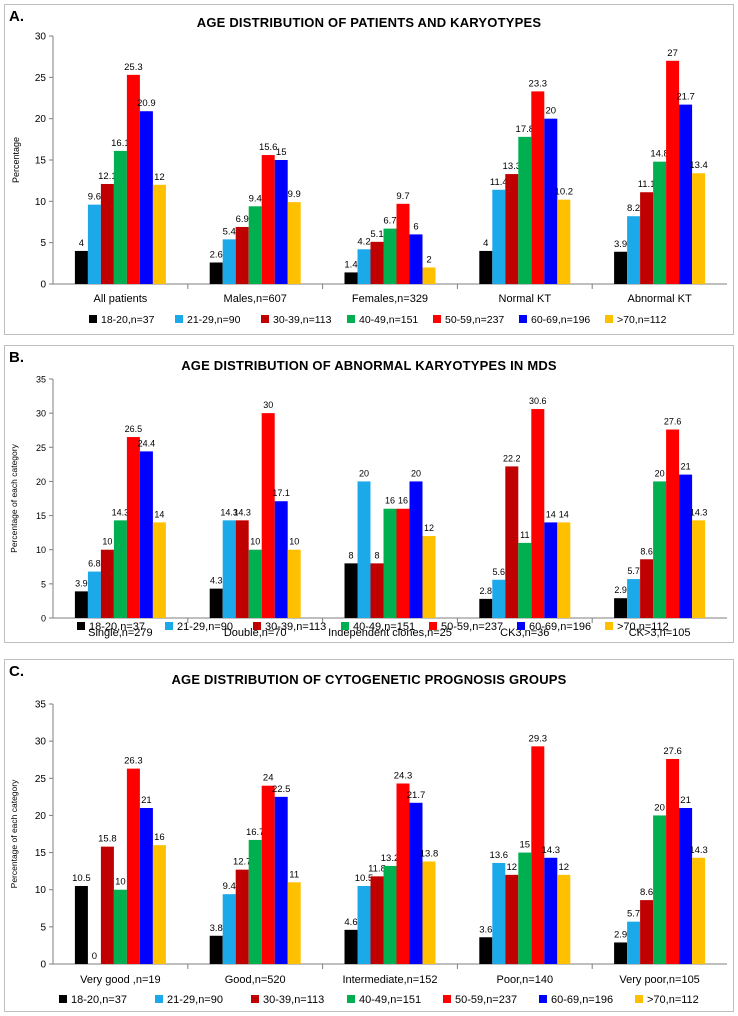 Image resolution: width=738 pixels, height=1016 pixels. Describe the element at coordinates (672, 751) in the screenshot. I see `data-label: 27.6` at that location.